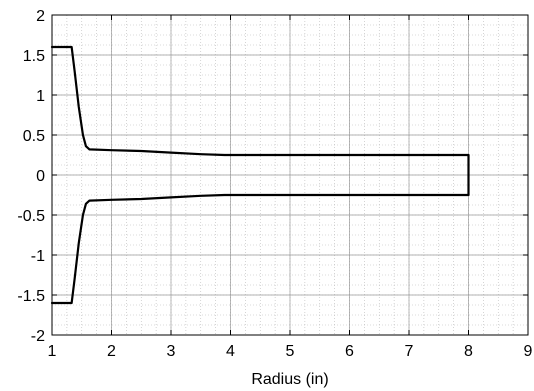  I want to click on y-tick-label: 0, so click(40, 176).